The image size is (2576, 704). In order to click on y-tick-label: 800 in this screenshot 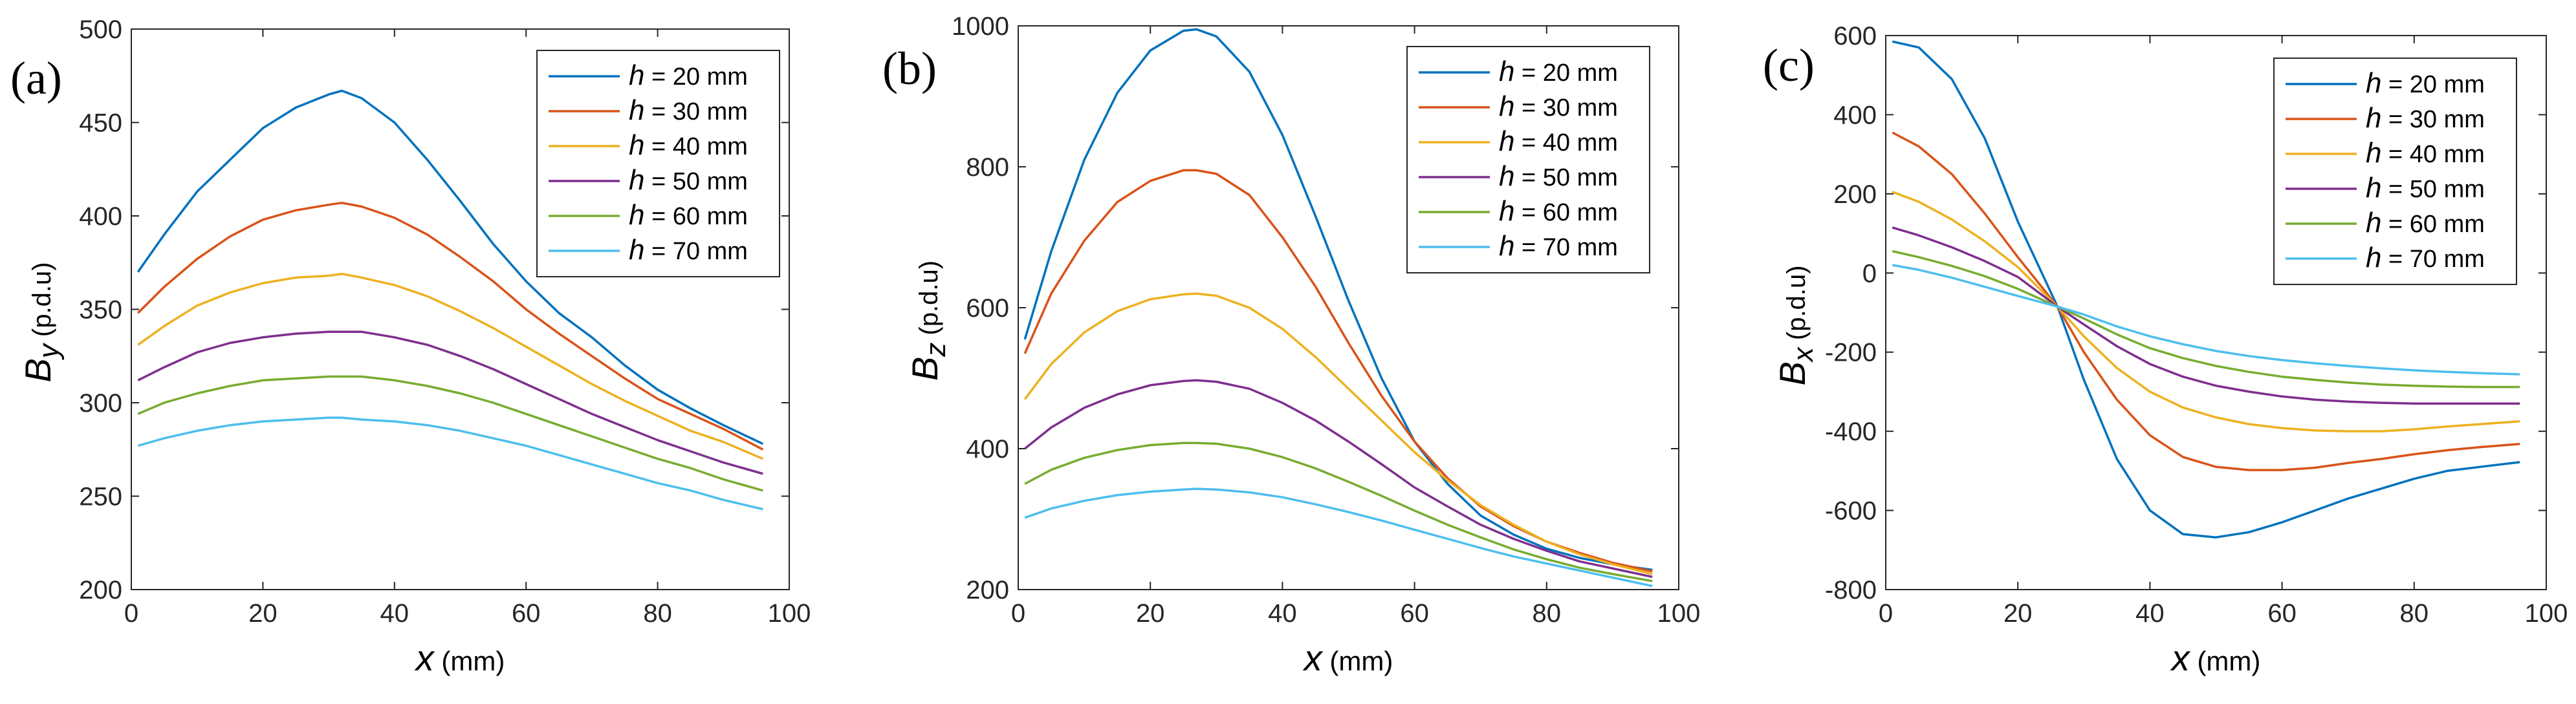, I will do `click(987, 168)`.